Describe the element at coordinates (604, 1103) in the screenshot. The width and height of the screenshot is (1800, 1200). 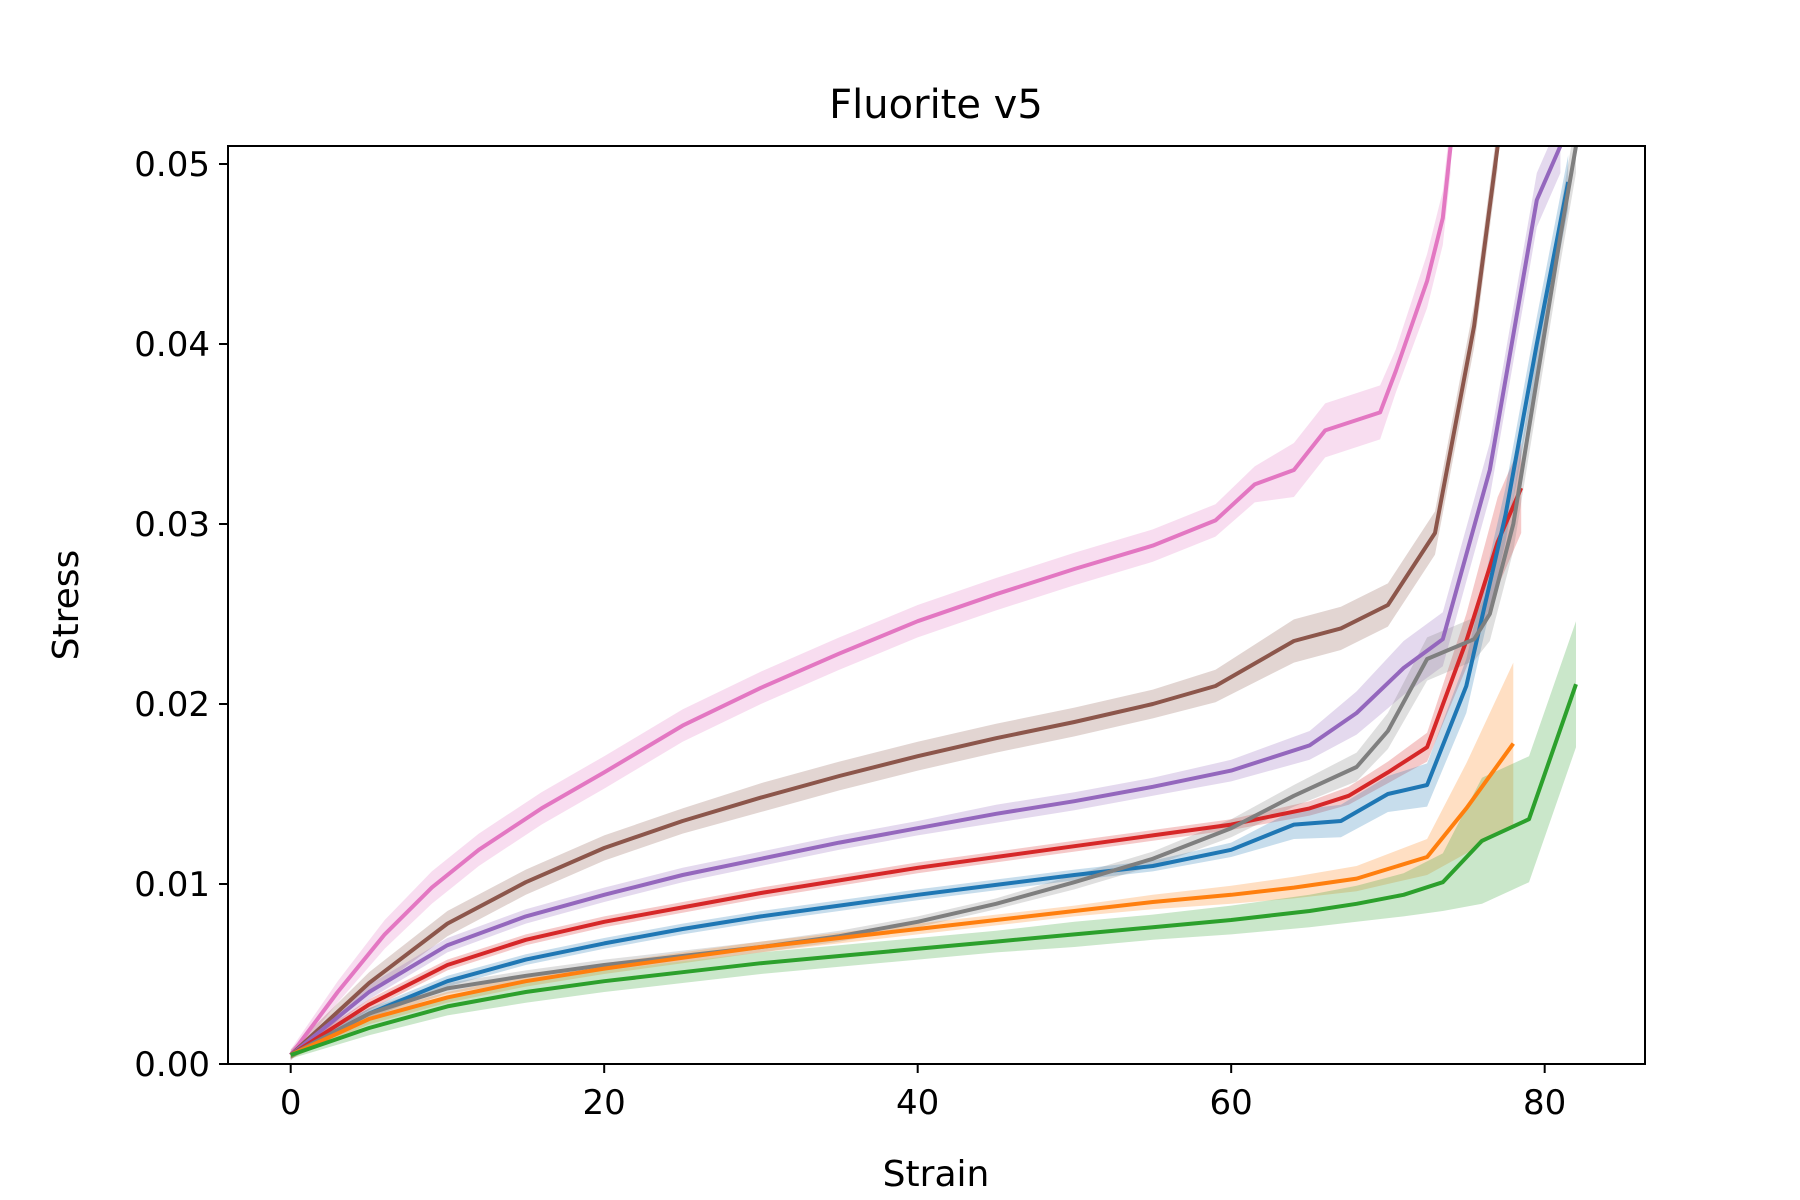
I see `x-tick-label: 20` at that location.